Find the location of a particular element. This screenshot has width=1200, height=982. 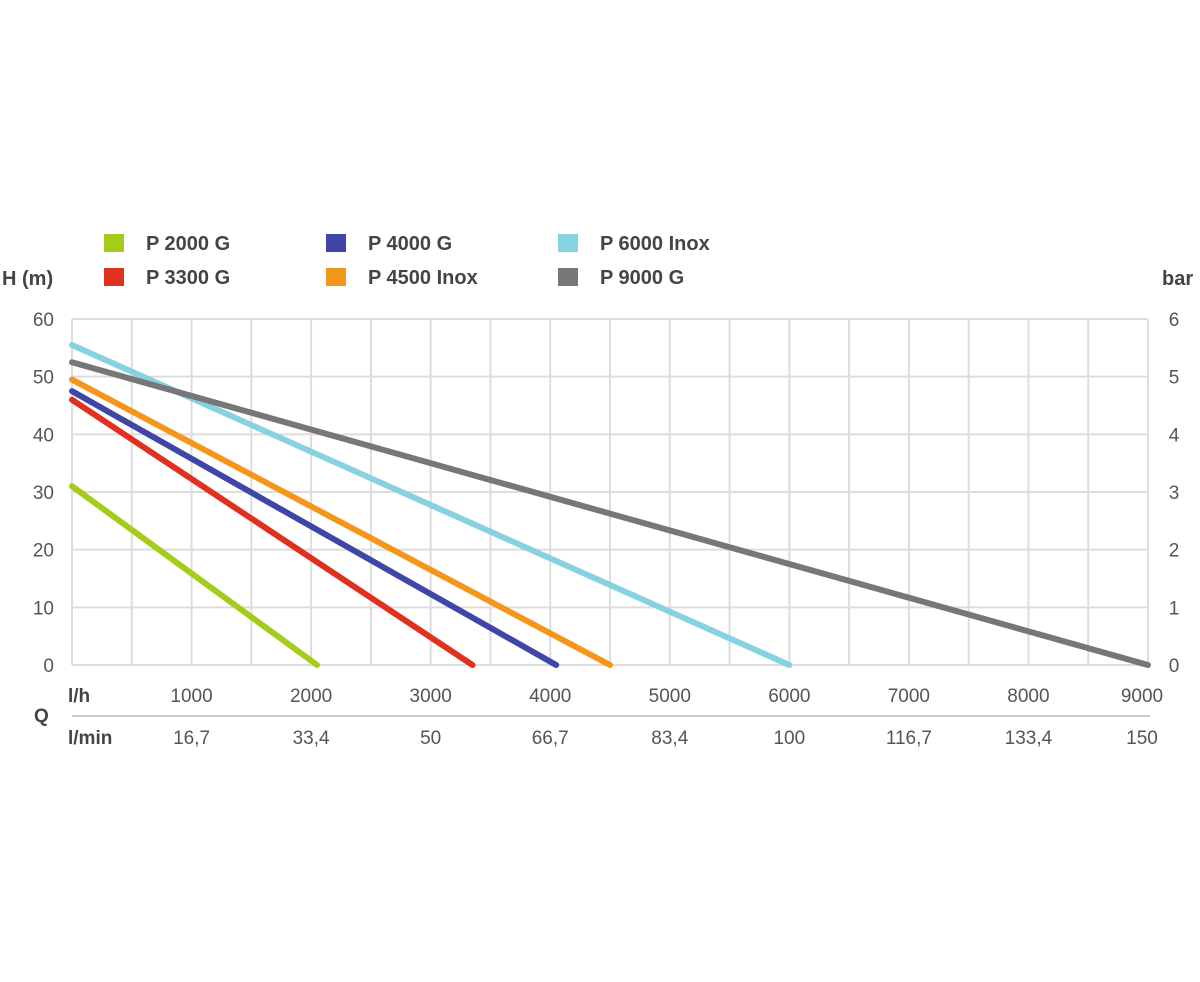

y-tick-label: 40 is located at coordinates (43, 435).